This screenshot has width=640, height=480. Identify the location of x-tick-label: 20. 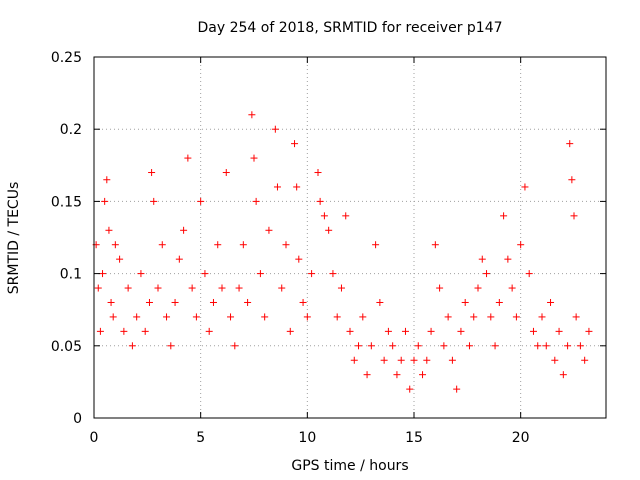
(521, 438).